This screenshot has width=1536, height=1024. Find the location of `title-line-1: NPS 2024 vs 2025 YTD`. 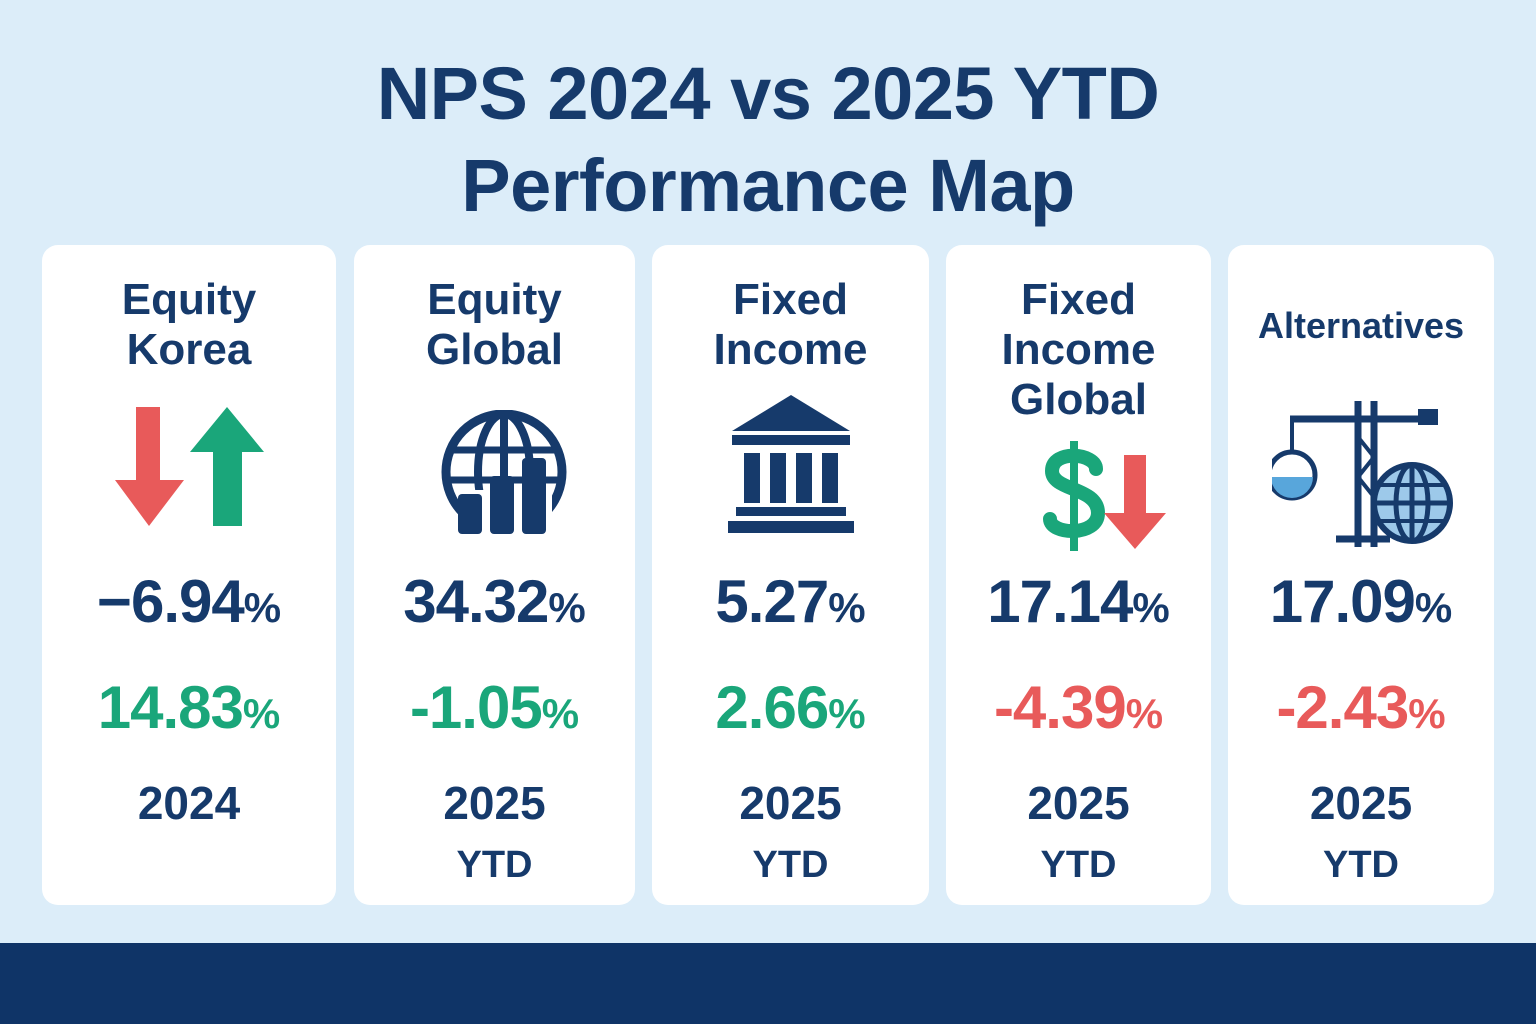

title-line-1: NPS 2024 vs 2025 YTD is located at coordinates (768, 93).